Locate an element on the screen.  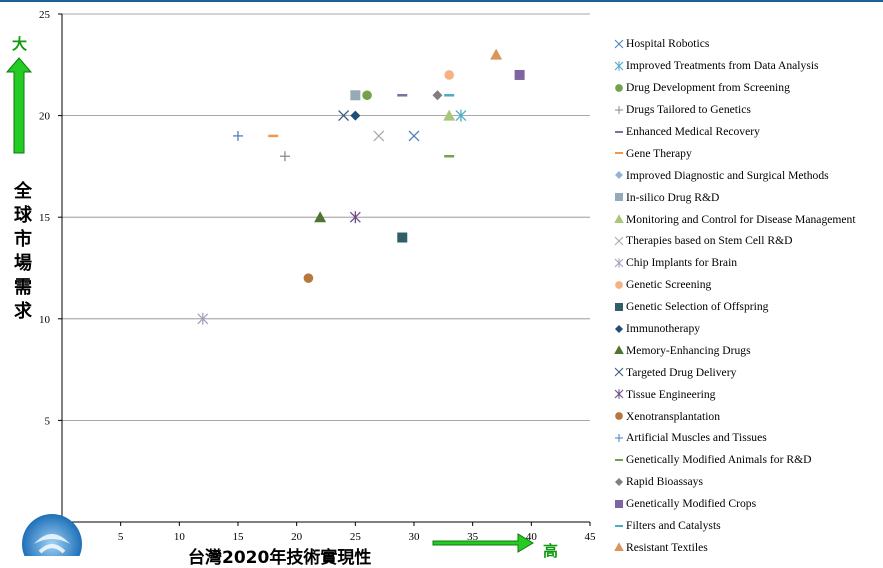
x-tick-label: 10 is located at coordinates (180, 537).